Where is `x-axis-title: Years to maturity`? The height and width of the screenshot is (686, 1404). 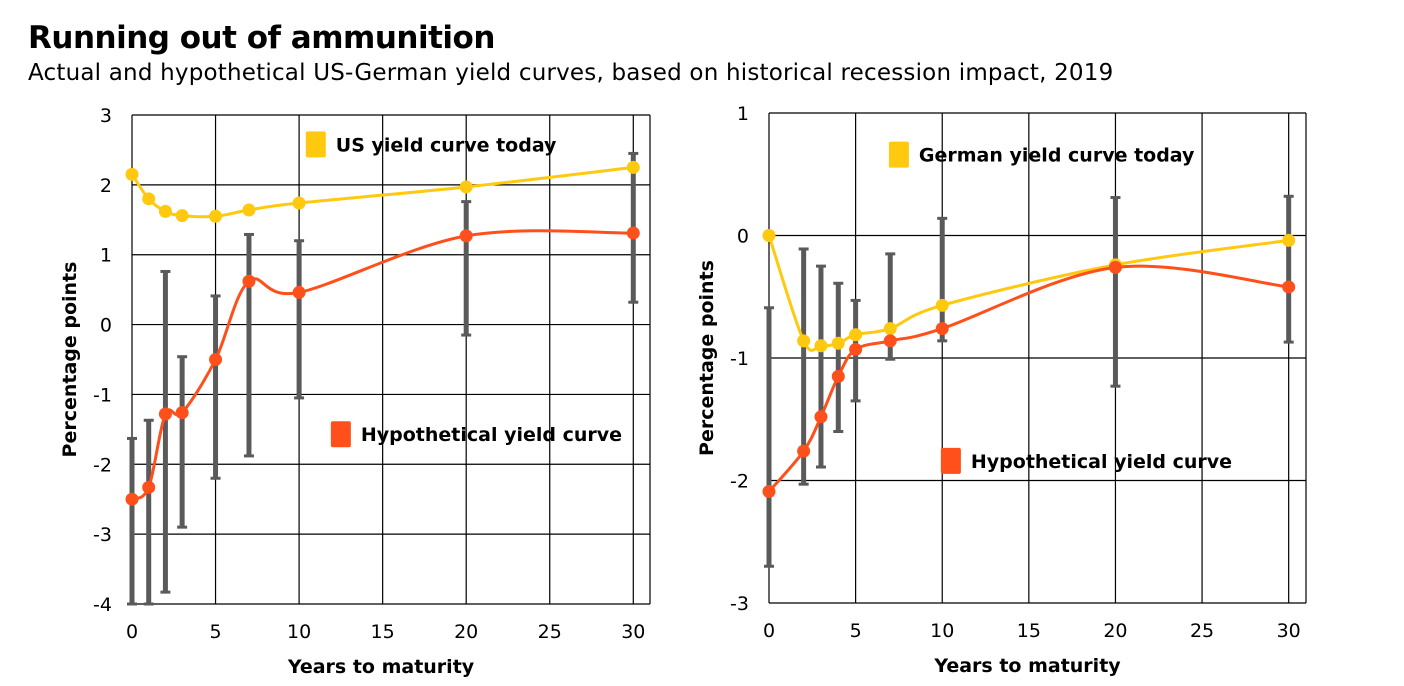
x-axis-title: Years to maturity is located at coordinates (381, 667).